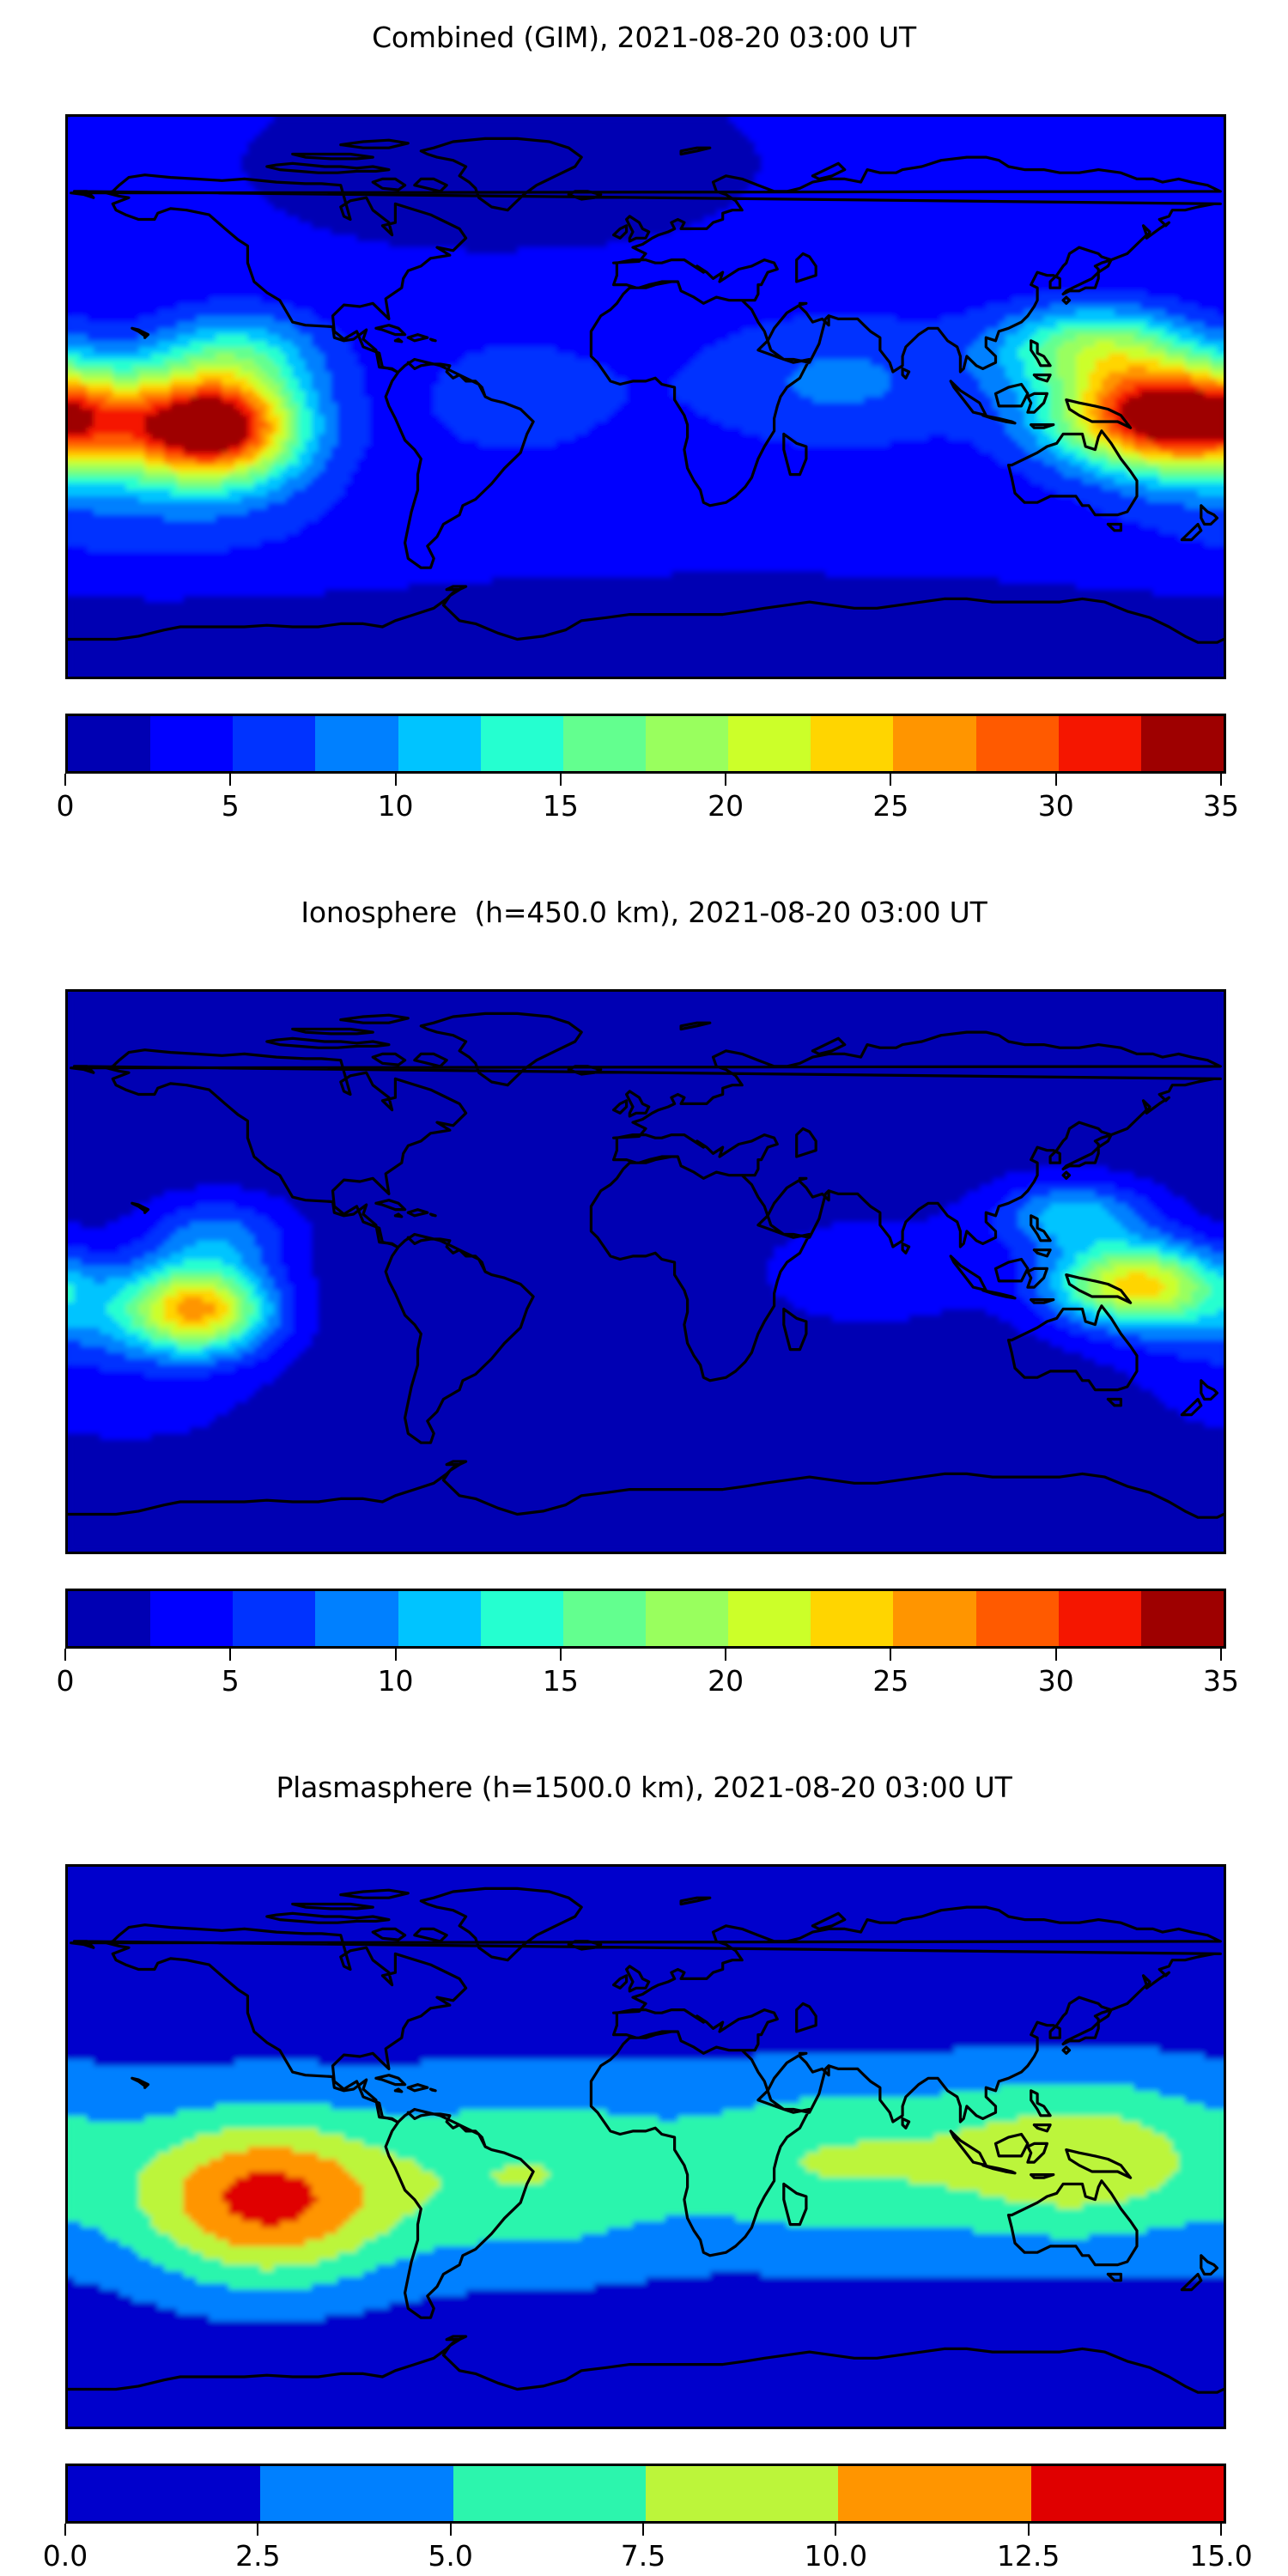 Image resolution: width=1288 pixels, height=2576 pixels. What do you see at coordinates (230, 1681) in the screenshot?
I see `colorbar-tick-label: 5` at bounding box center [230, 1681].